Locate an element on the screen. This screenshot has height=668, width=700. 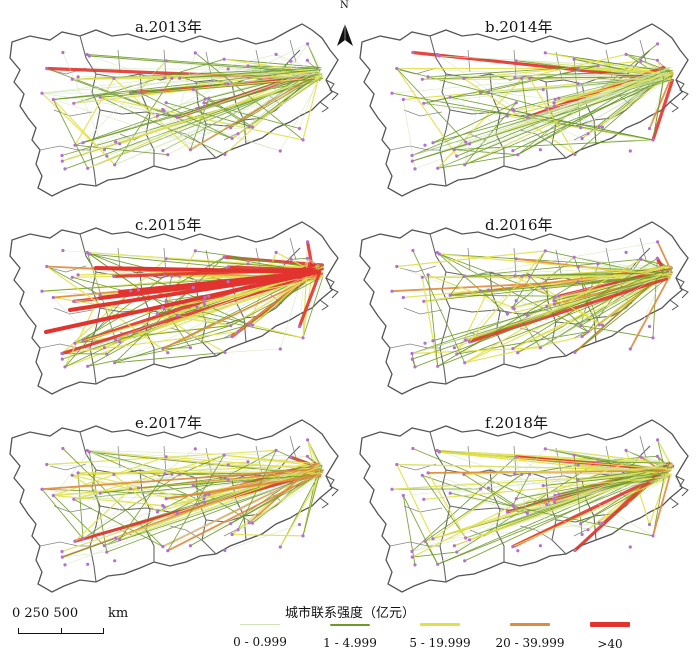
panel-title: b.2014年 is located at coordinates (519, 27).